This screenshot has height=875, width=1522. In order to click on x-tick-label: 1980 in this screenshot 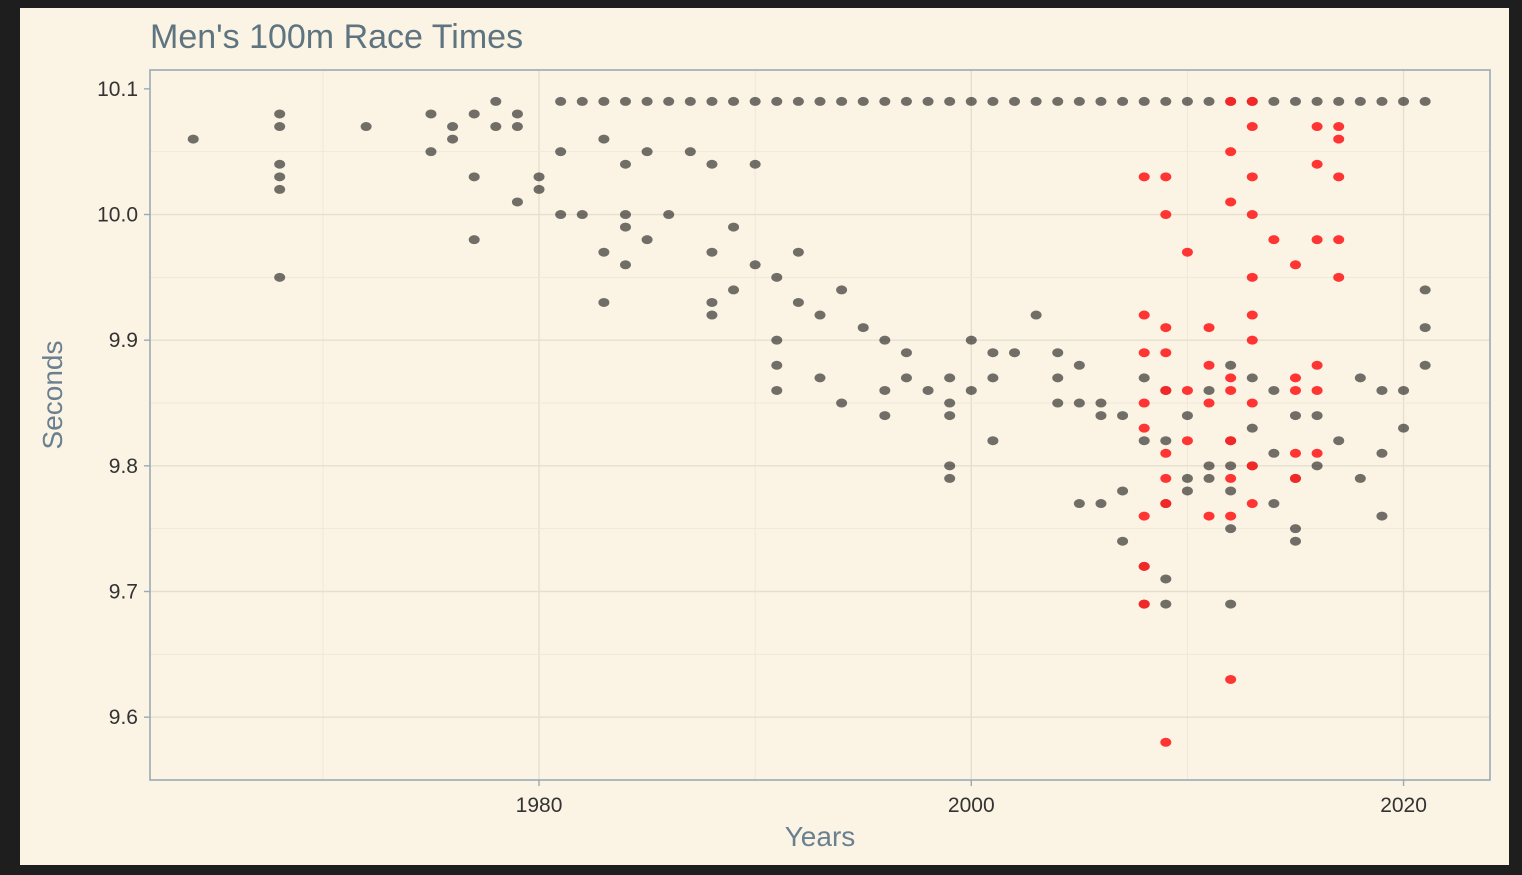, I will do `click(539, 805)`.